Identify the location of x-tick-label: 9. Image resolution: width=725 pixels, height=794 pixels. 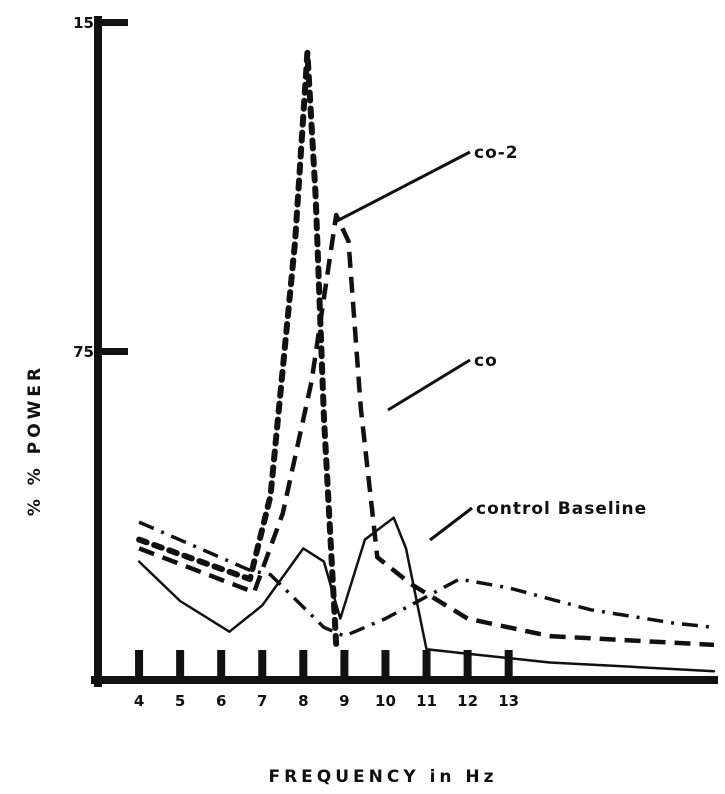
(344, 701).